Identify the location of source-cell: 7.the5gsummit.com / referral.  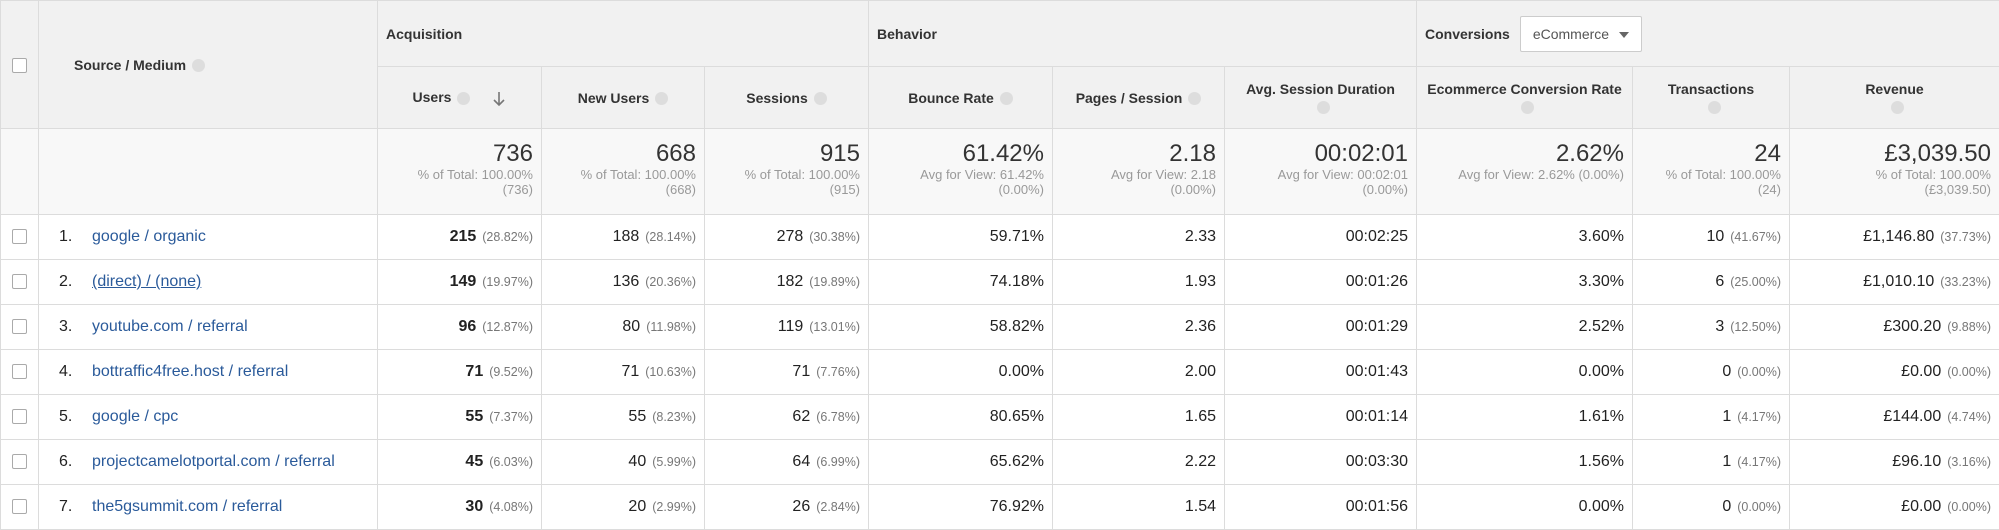
(208, 507).